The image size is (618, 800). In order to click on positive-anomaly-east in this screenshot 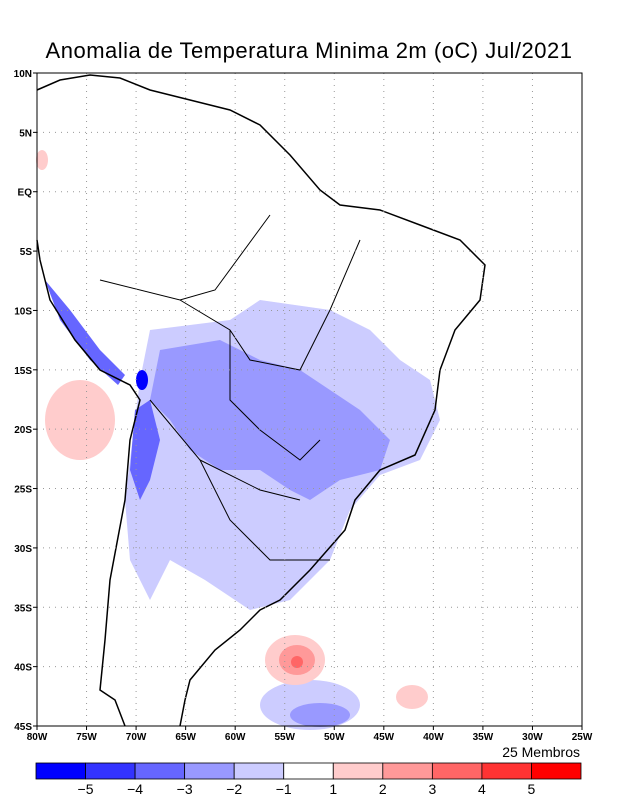, I will do `click(412, 697)`.